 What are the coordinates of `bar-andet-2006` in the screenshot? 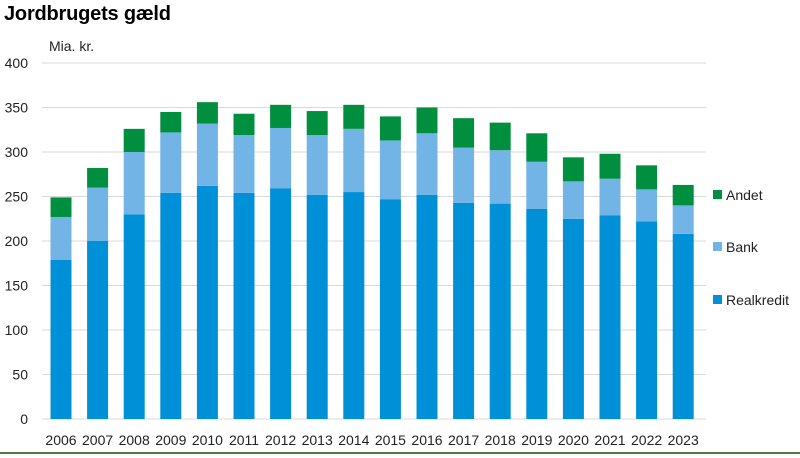 It's located at (61, 207).